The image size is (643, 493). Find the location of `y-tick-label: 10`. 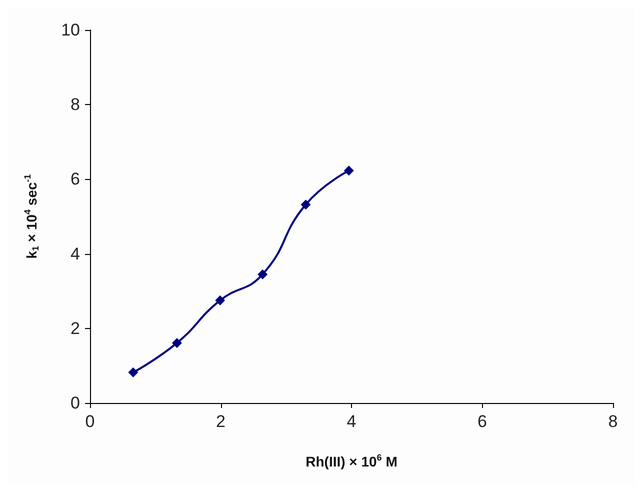

y-tick-label: 10 is located at coordinates (70, 30).